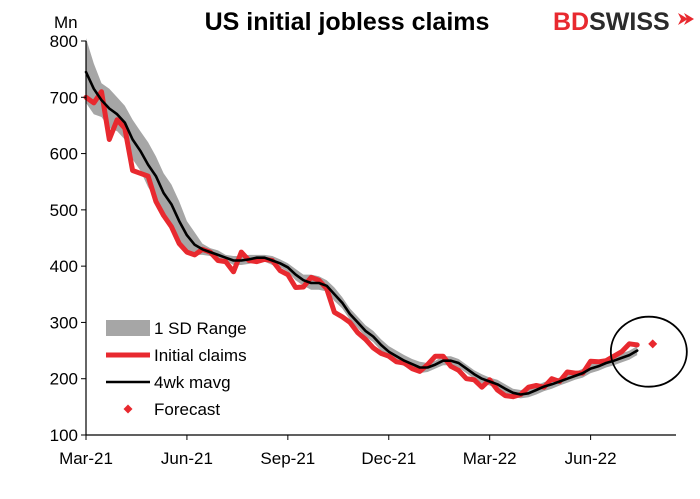 Image resolution: width=700 pixels, height=499 pixels. What do you see at coordinates (64, 154) in the screenshot?
I see `y-tick-label: 600` at bounding box center [64, 154].